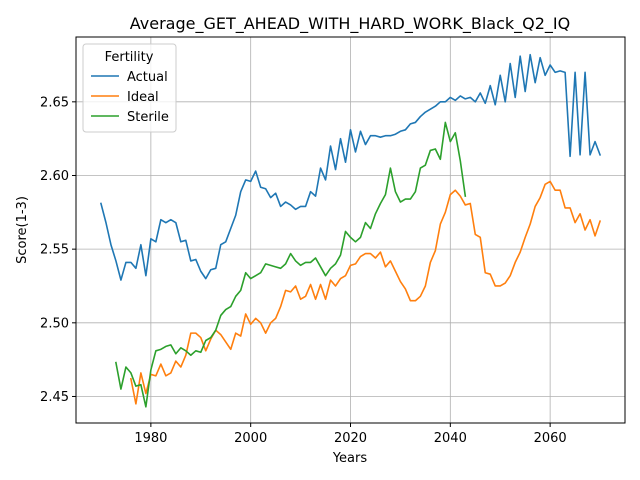 Image resolution: width=640 pixels, height=480 pixels. I want to click on legend-box, so click(129, 88).